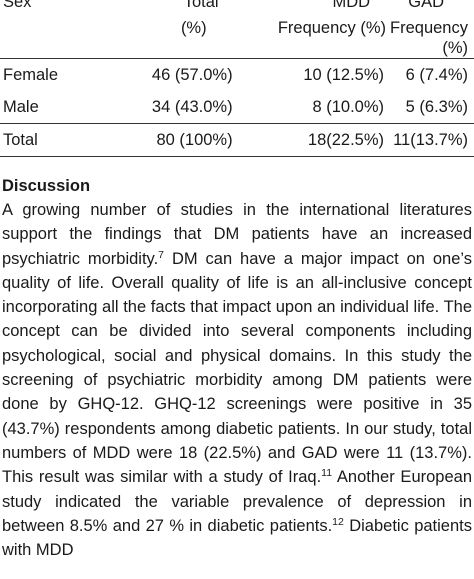 The width and height of the screenshot is (474, 579). What do you see at coordinates (237, 107) in the screenshot?
I see `table-row: Male 34 (43.0%) 8 (10.0%) 5 (6.3%)` at bounding box center [237, 107].